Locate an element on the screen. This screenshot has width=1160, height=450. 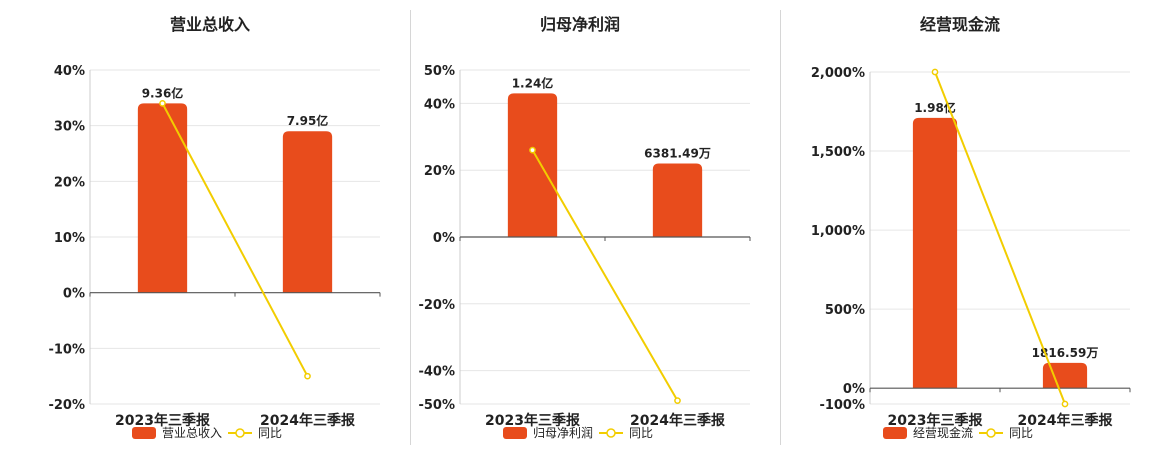
bar-value-label: 1.98亿 is located at coordinates (935, 107).